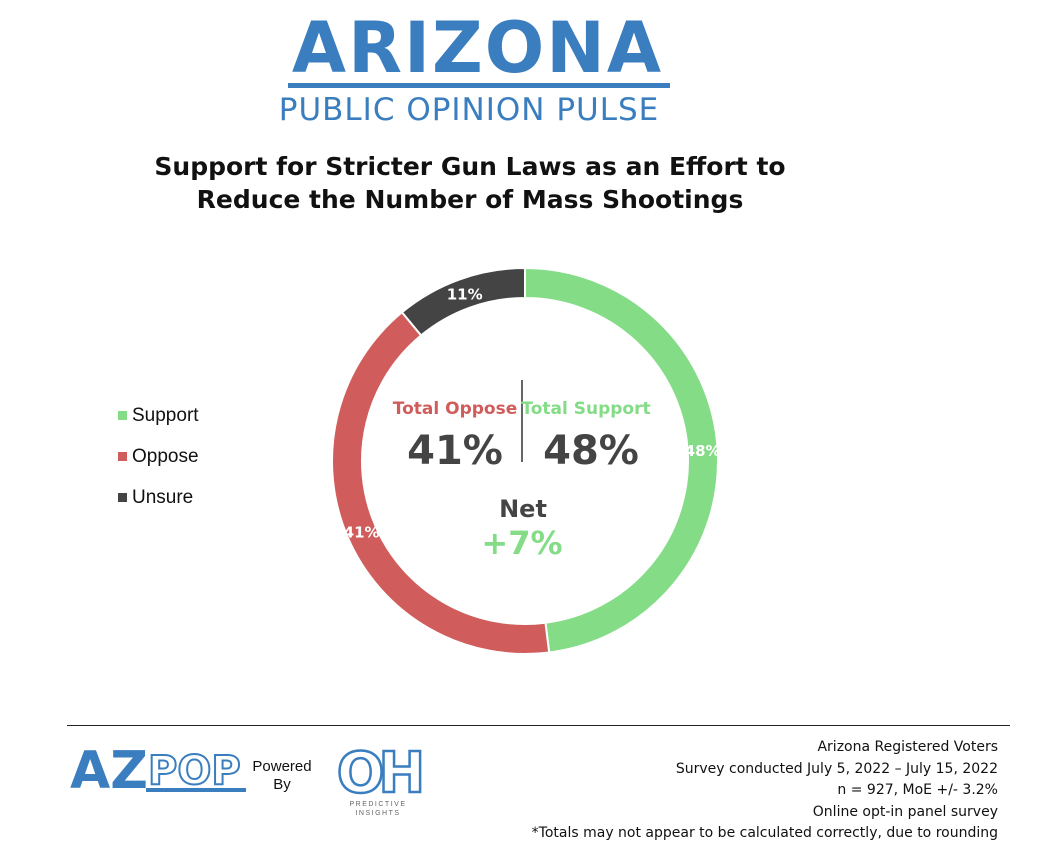 Image resolution: width=1040 pixels, height=854 pixels. I want to click on total-oppose-label: Total Oppose, so click(455, 409).